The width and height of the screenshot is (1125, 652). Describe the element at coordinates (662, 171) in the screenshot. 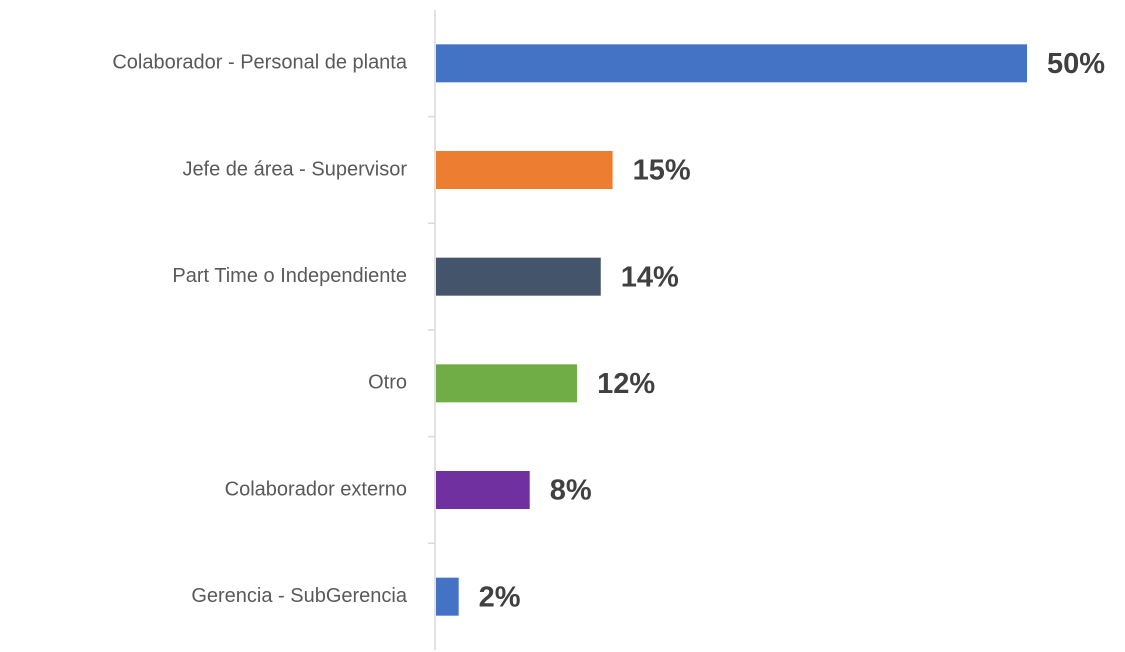

I see `data-label: 15%` at that location.